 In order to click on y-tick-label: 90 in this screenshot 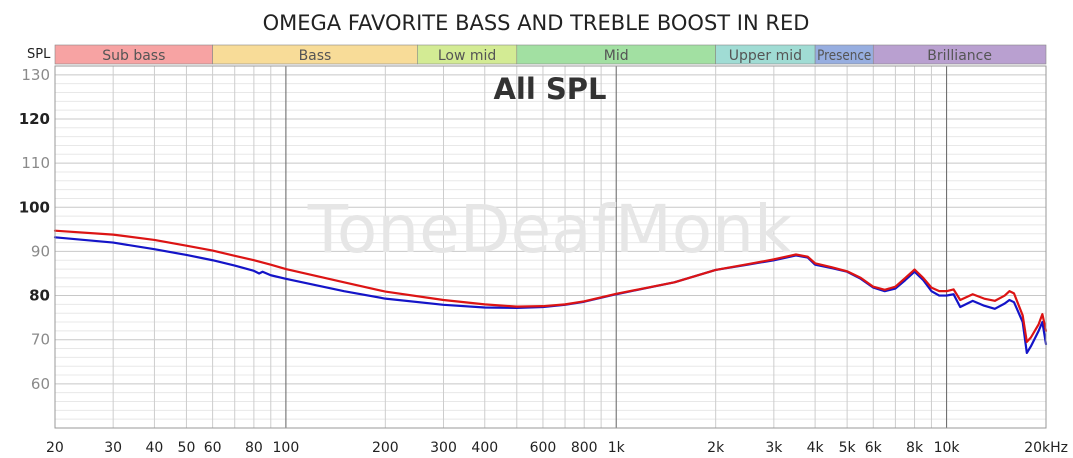, I will do `click(40, 251)`.